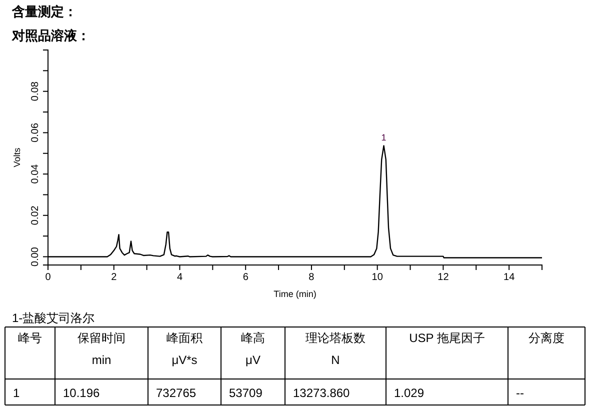  Describe the element at coordinates (295, 294) in the screenshot. I see `x-axis-title: Time (min)` at that location.